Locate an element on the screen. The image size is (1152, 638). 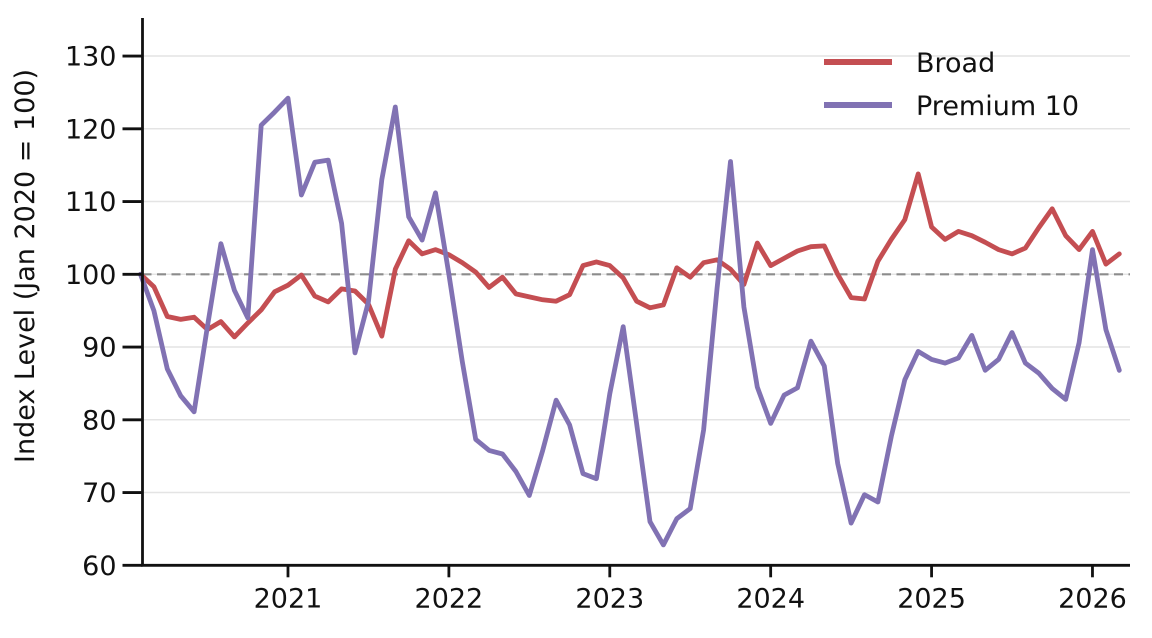
x-tick-label-2021: 2021 is located at coordinates (288, 598).